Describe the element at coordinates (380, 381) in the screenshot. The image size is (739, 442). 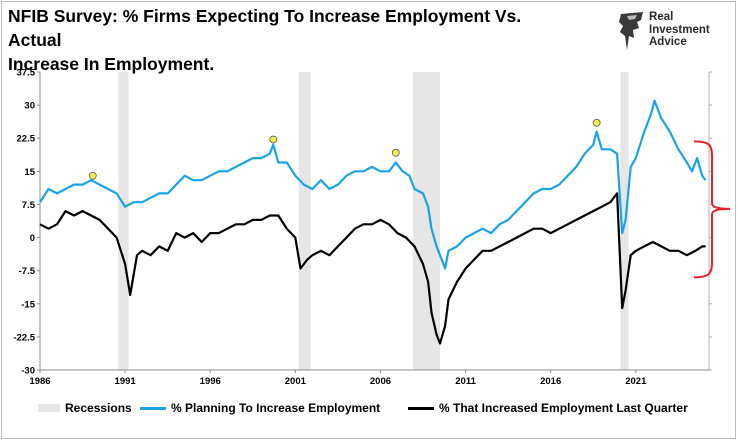
I see `x-tick-label: 2006` at that location.